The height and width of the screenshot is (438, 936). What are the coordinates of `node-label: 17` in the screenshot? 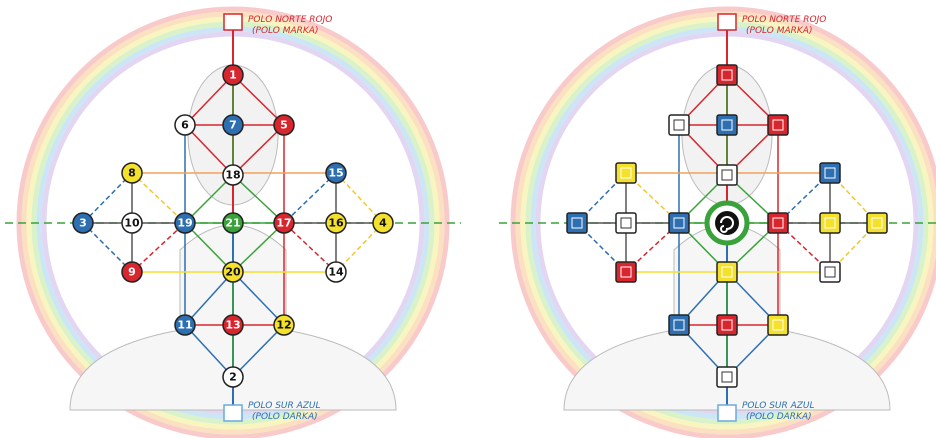 It's located at (283, 223).